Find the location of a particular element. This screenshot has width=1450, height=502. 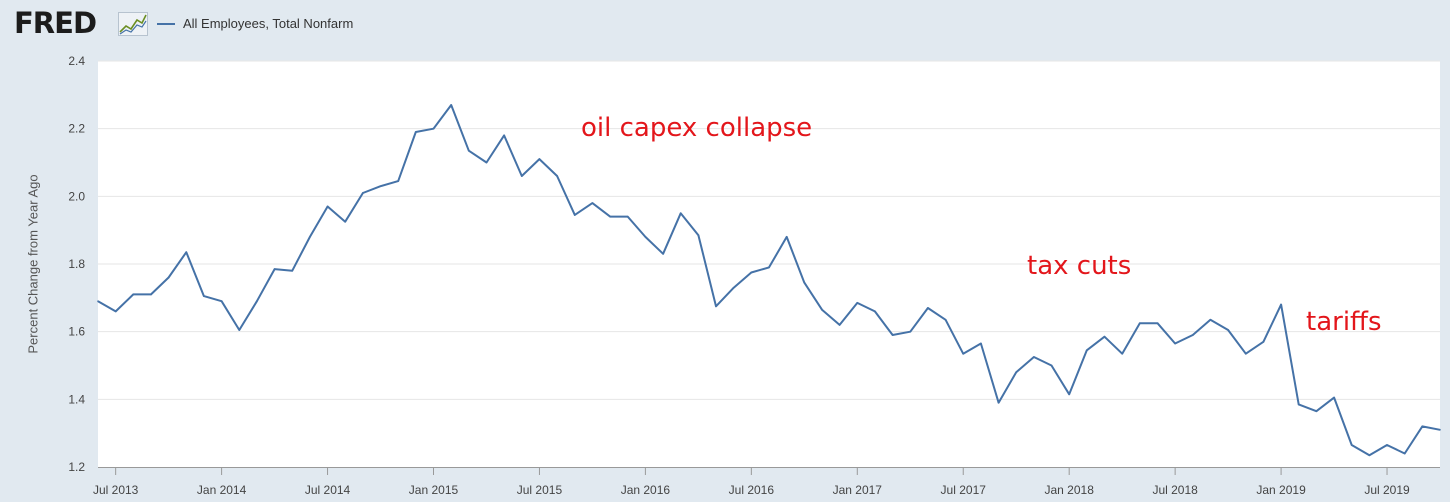

y-tick-label: 1.4 is located at coordinates (76, 399).